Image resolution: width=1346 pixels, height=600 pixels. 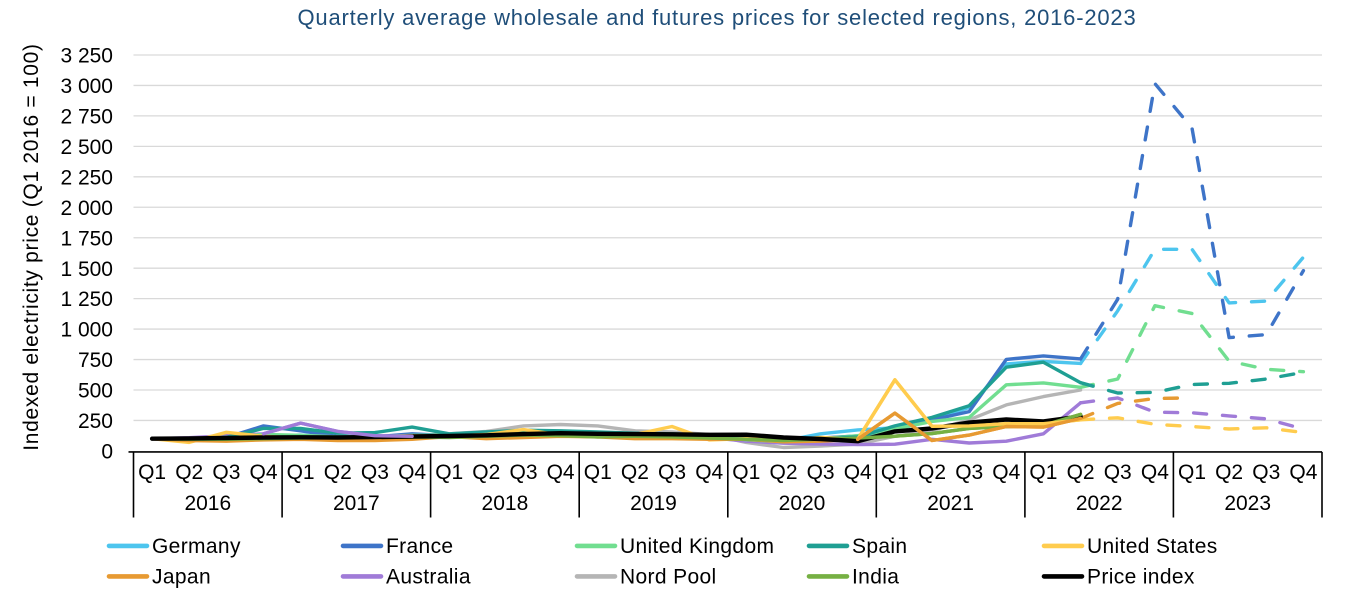 I want to click on svg-text: Spain, so click(x=879, y=546).